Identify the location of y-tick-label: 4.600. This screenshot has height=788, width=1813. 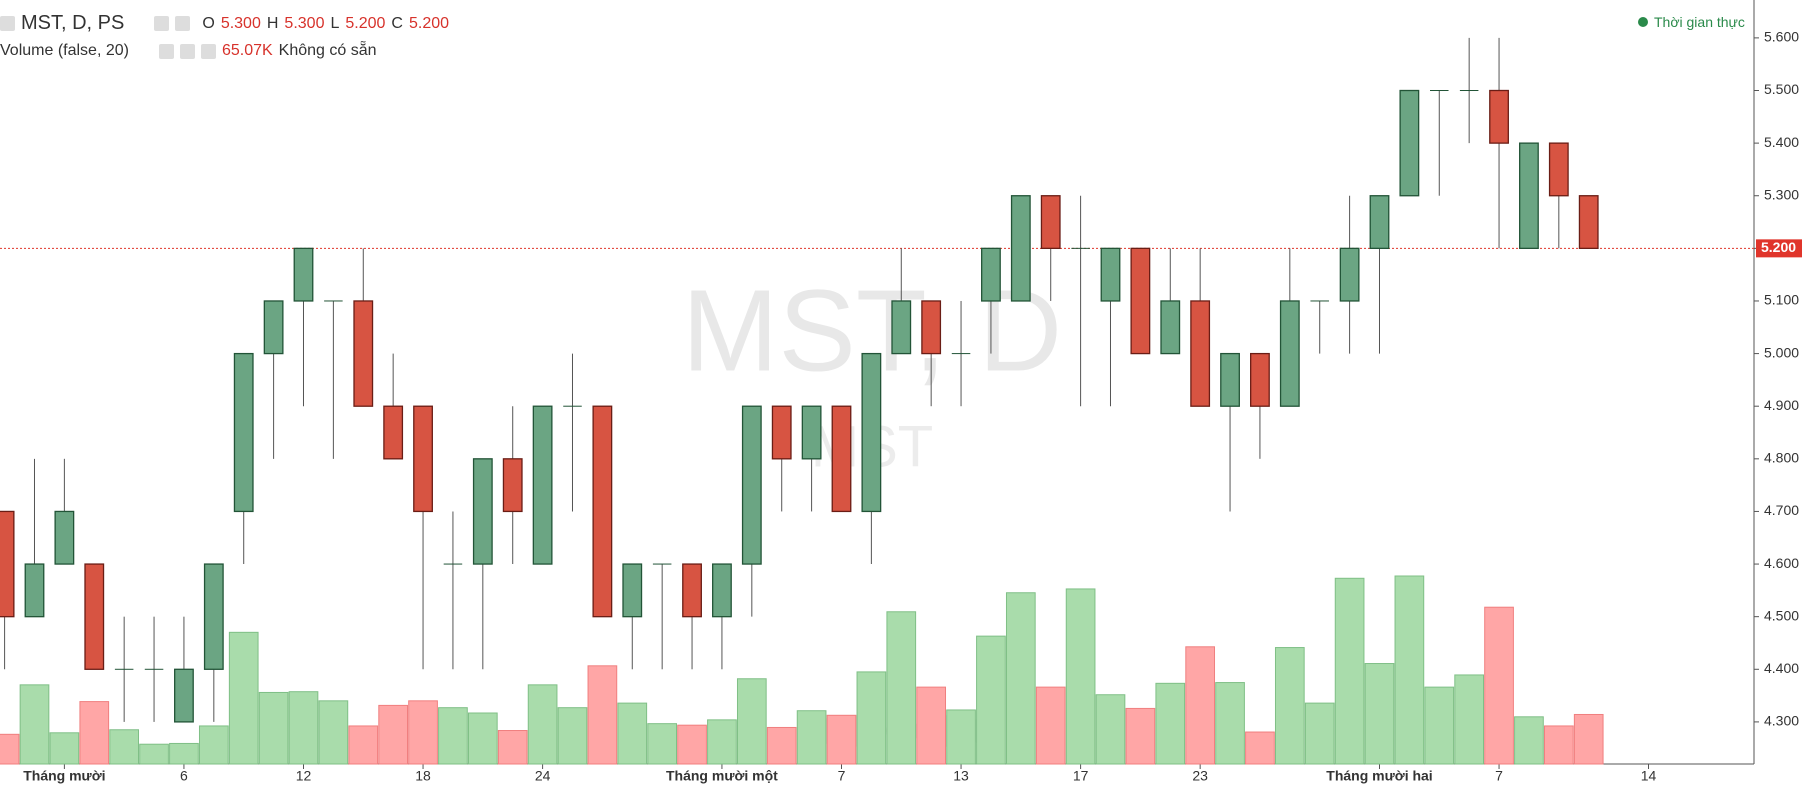
(1781, 563).